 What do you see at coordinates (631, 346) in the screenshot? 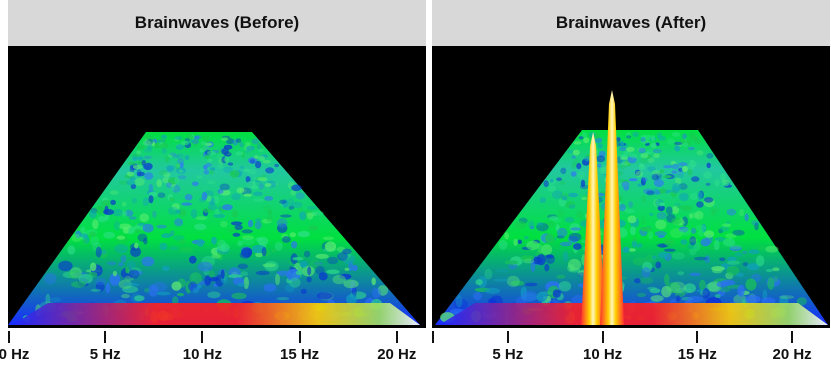
I see `x-axis: 5 Hz 10 Hz 15 Hz 20 Hz` at bounding box center [631, 346].